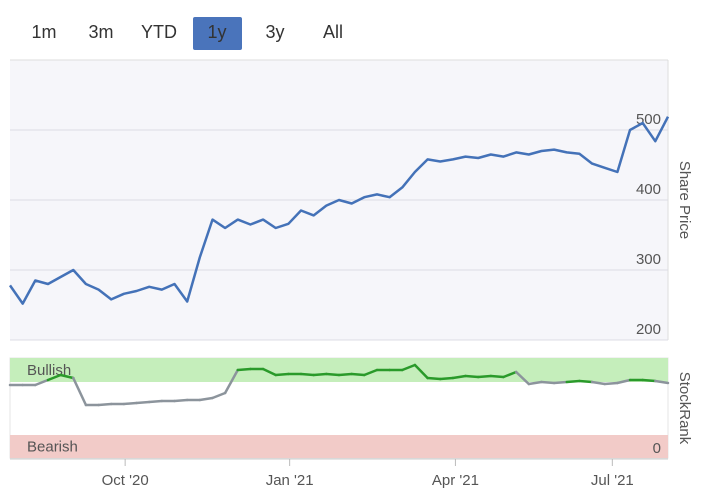 The width and height of the screenshot is (707, 504). What do you see at coordinates (100, 32) in the screenshot?
I see `range-button: 3m` at bounding box center [100, 32].